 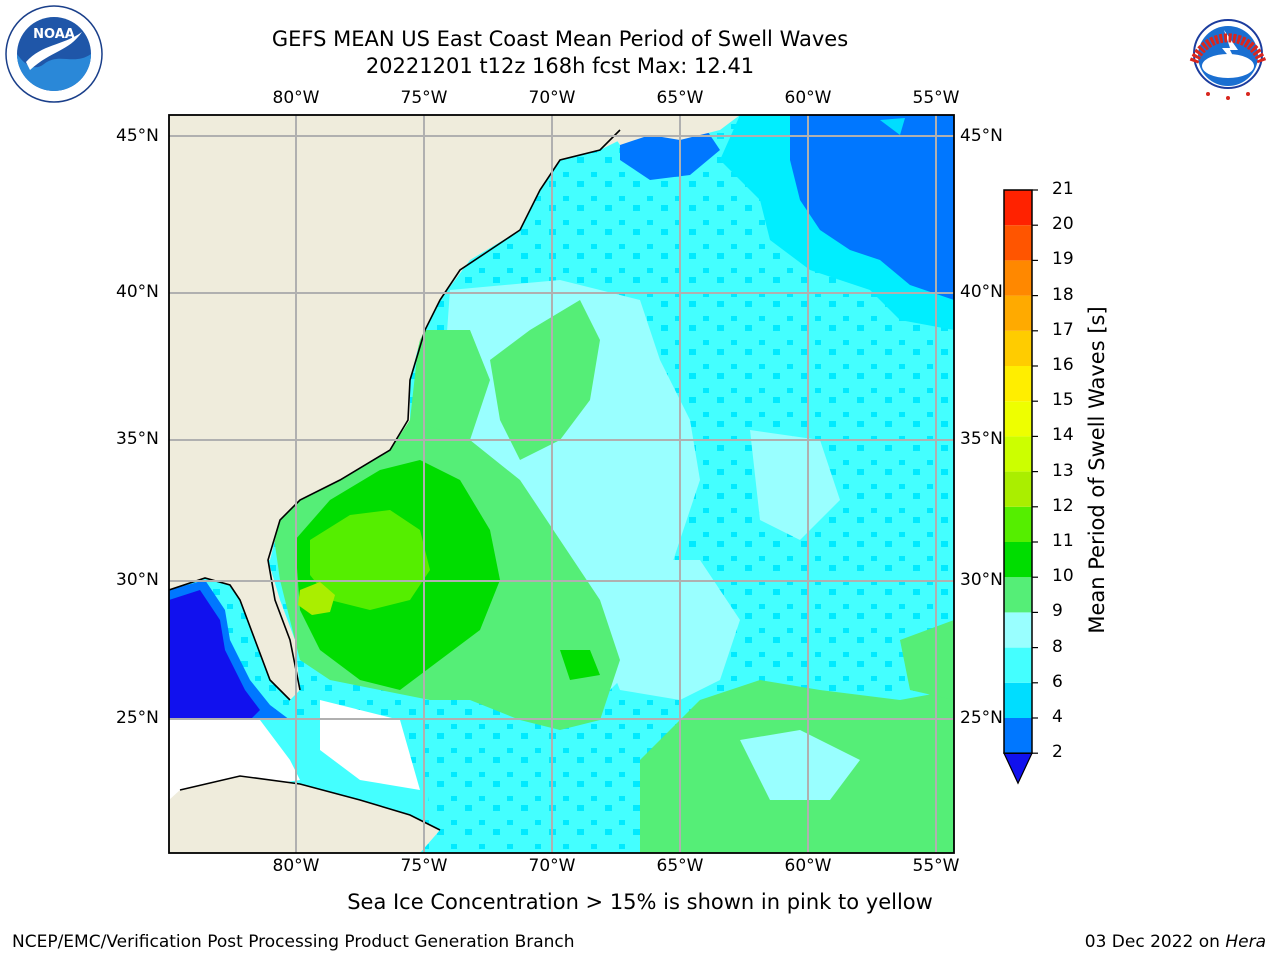 I want to click on lon-label-bottom-80w: 80°W, so click(x=296, y=866).